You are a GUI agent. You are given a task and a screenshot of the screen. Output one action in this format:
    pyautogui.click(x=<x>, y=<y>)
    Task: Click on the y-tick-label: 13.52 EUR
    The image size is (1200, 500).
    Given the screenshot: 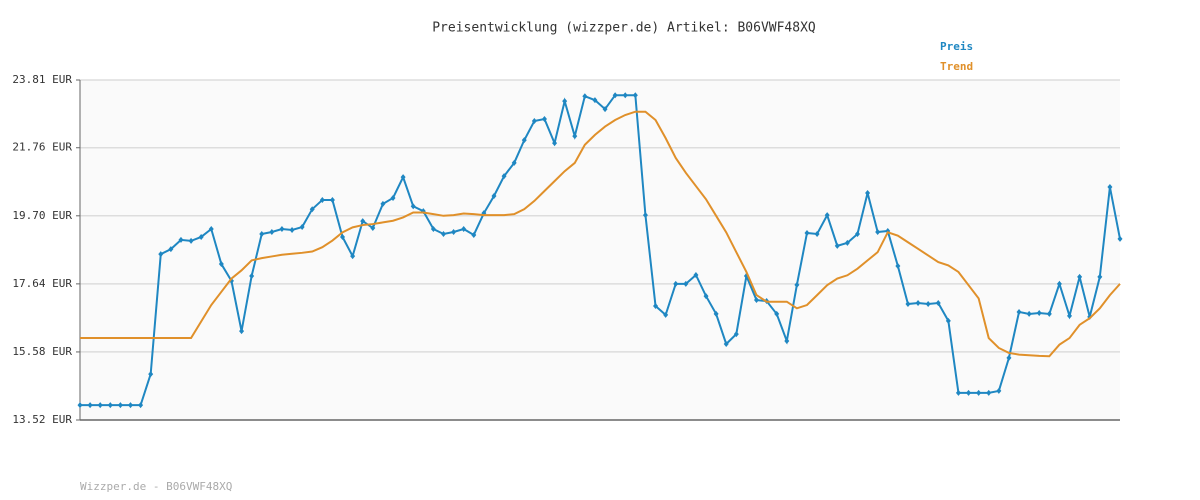 What is the action you would take?
    pyautogui.click(x=42, y=419)
    